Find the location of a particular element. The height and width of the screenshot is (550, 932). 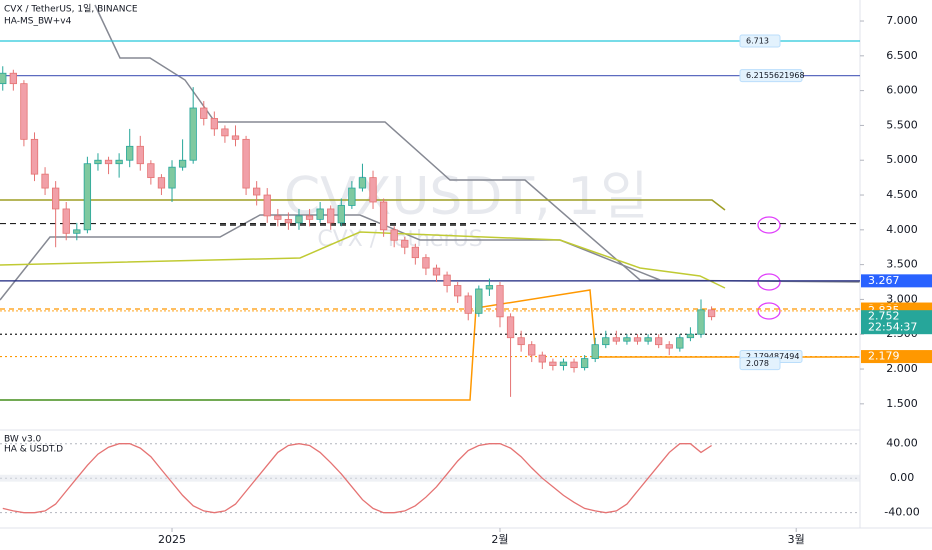

oscillator-subtitle: HA & USDT.D is located at coordinates (33, 450).